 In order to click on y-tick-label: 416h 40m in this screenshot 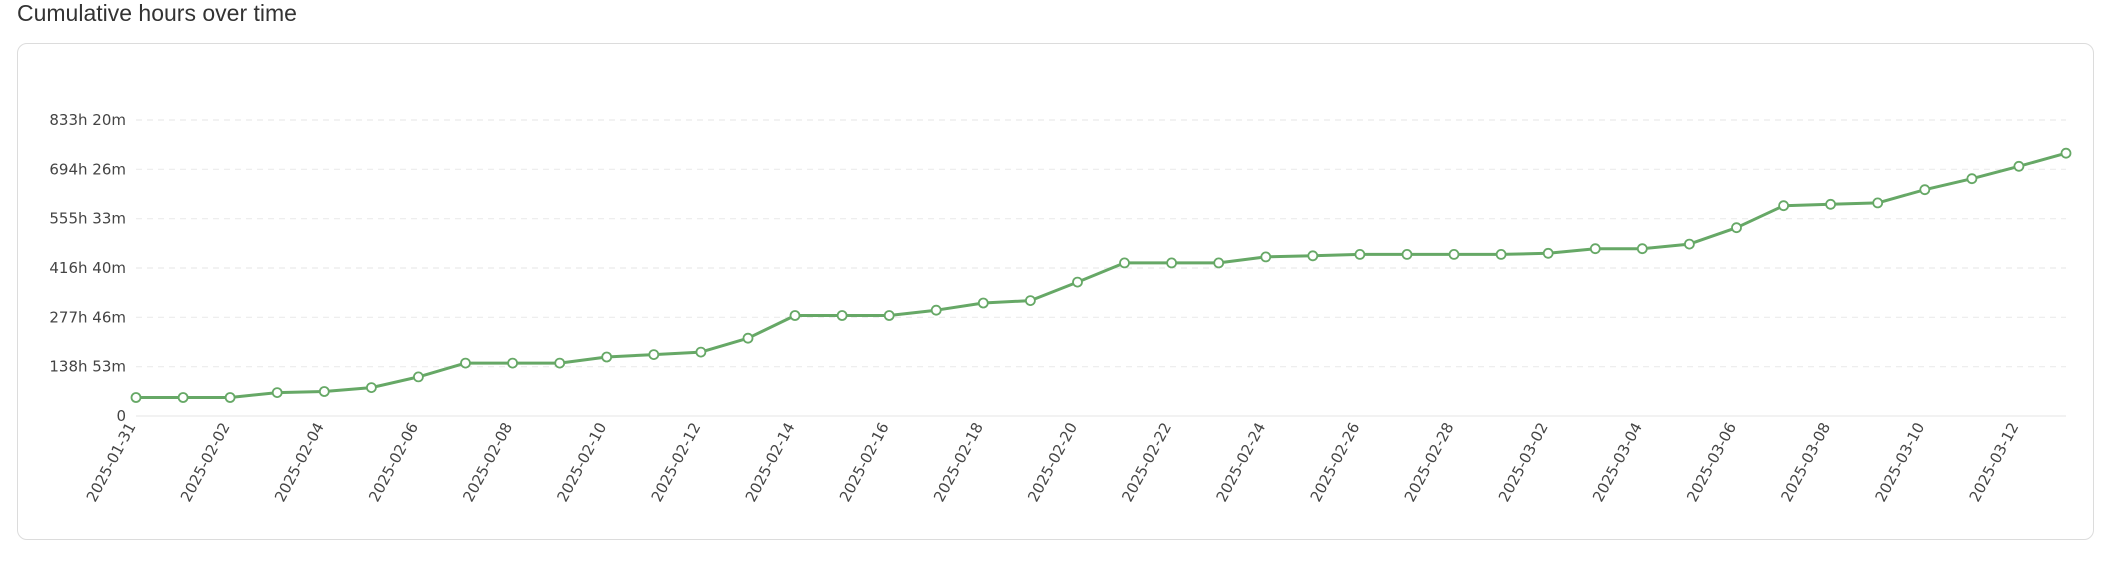, I will do `click(87, 268)`.